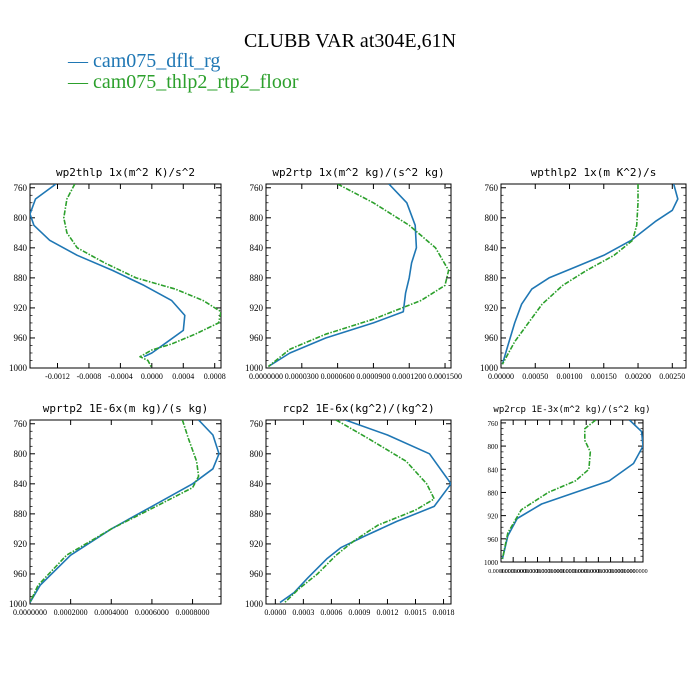 The height and width of the screenshot is (700, 700). Describe the element at coordinates (359, 612) in the screenshot. I see `x-tick-label: 0.0009` at that location.